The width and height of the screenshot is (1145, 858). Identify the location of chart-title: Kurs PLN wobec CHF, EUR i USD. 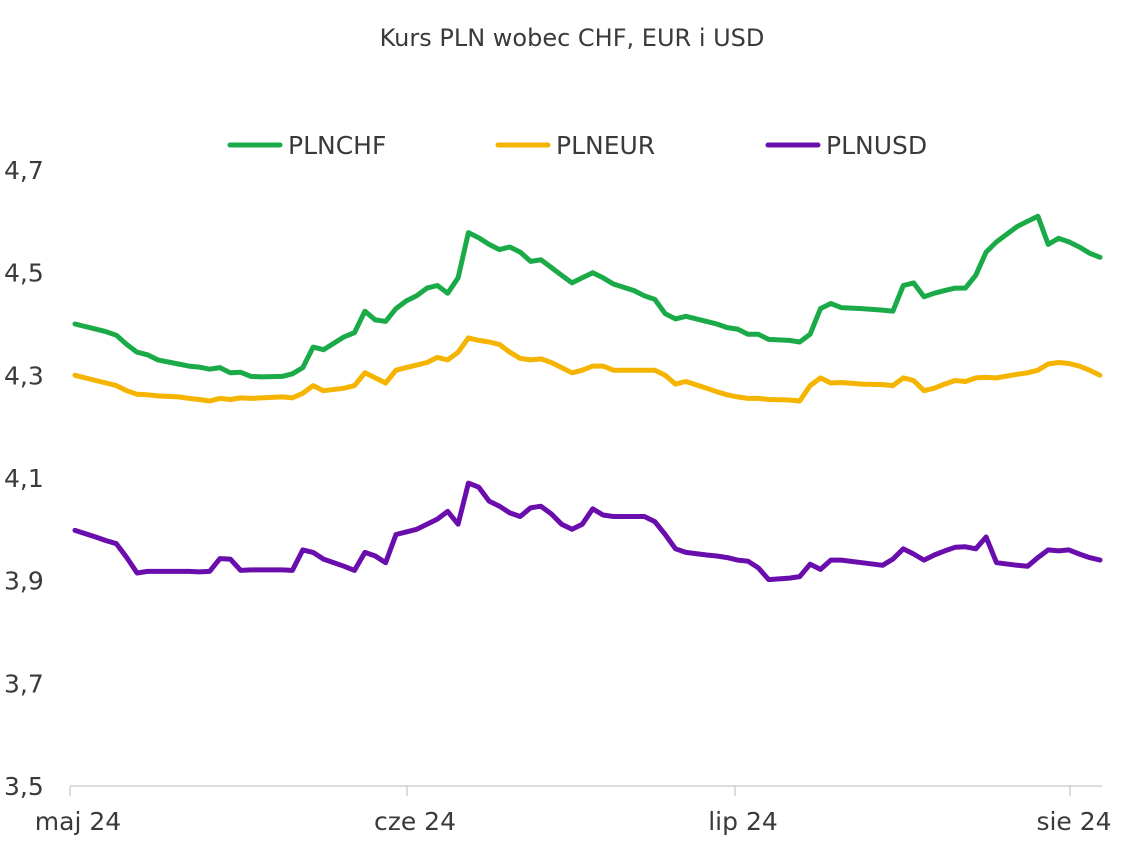
(572, 38).